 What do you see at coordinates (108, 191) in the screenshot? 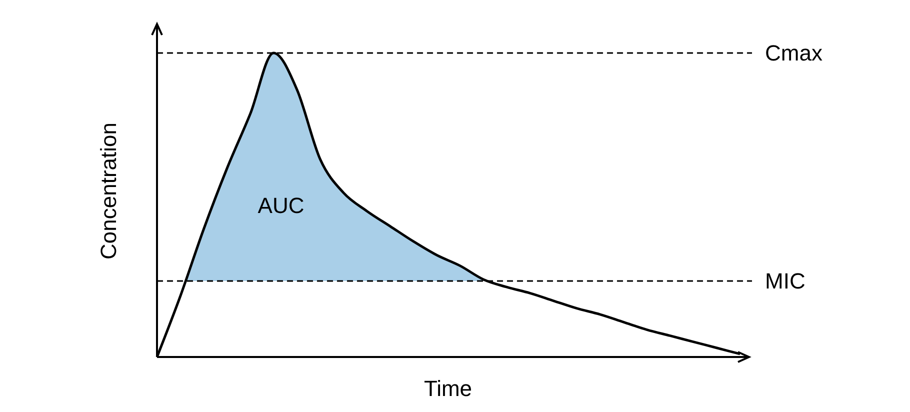
I see `y-axis-title: Concentration` at bounding box center [108, 191].